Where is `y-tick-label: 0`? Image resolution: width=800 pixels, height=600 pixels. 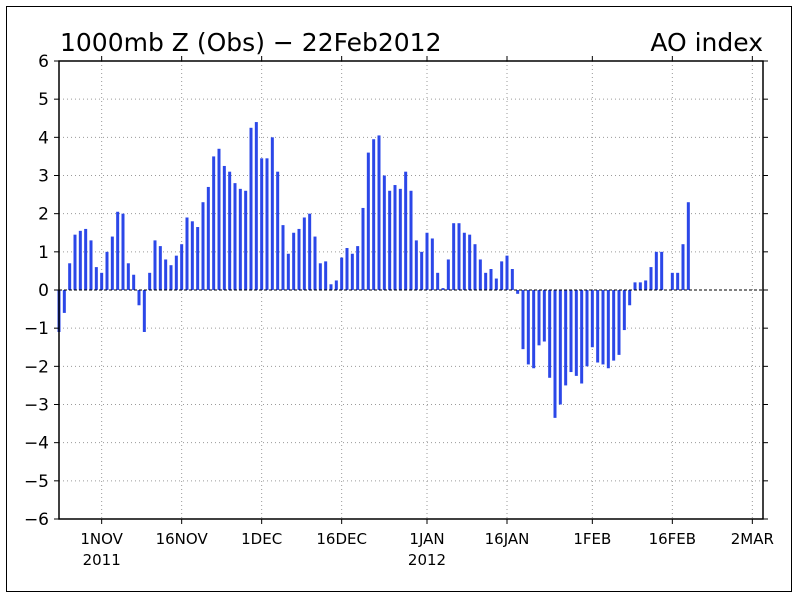
y-tick-label: 0 is located at coordinates (43, 291).